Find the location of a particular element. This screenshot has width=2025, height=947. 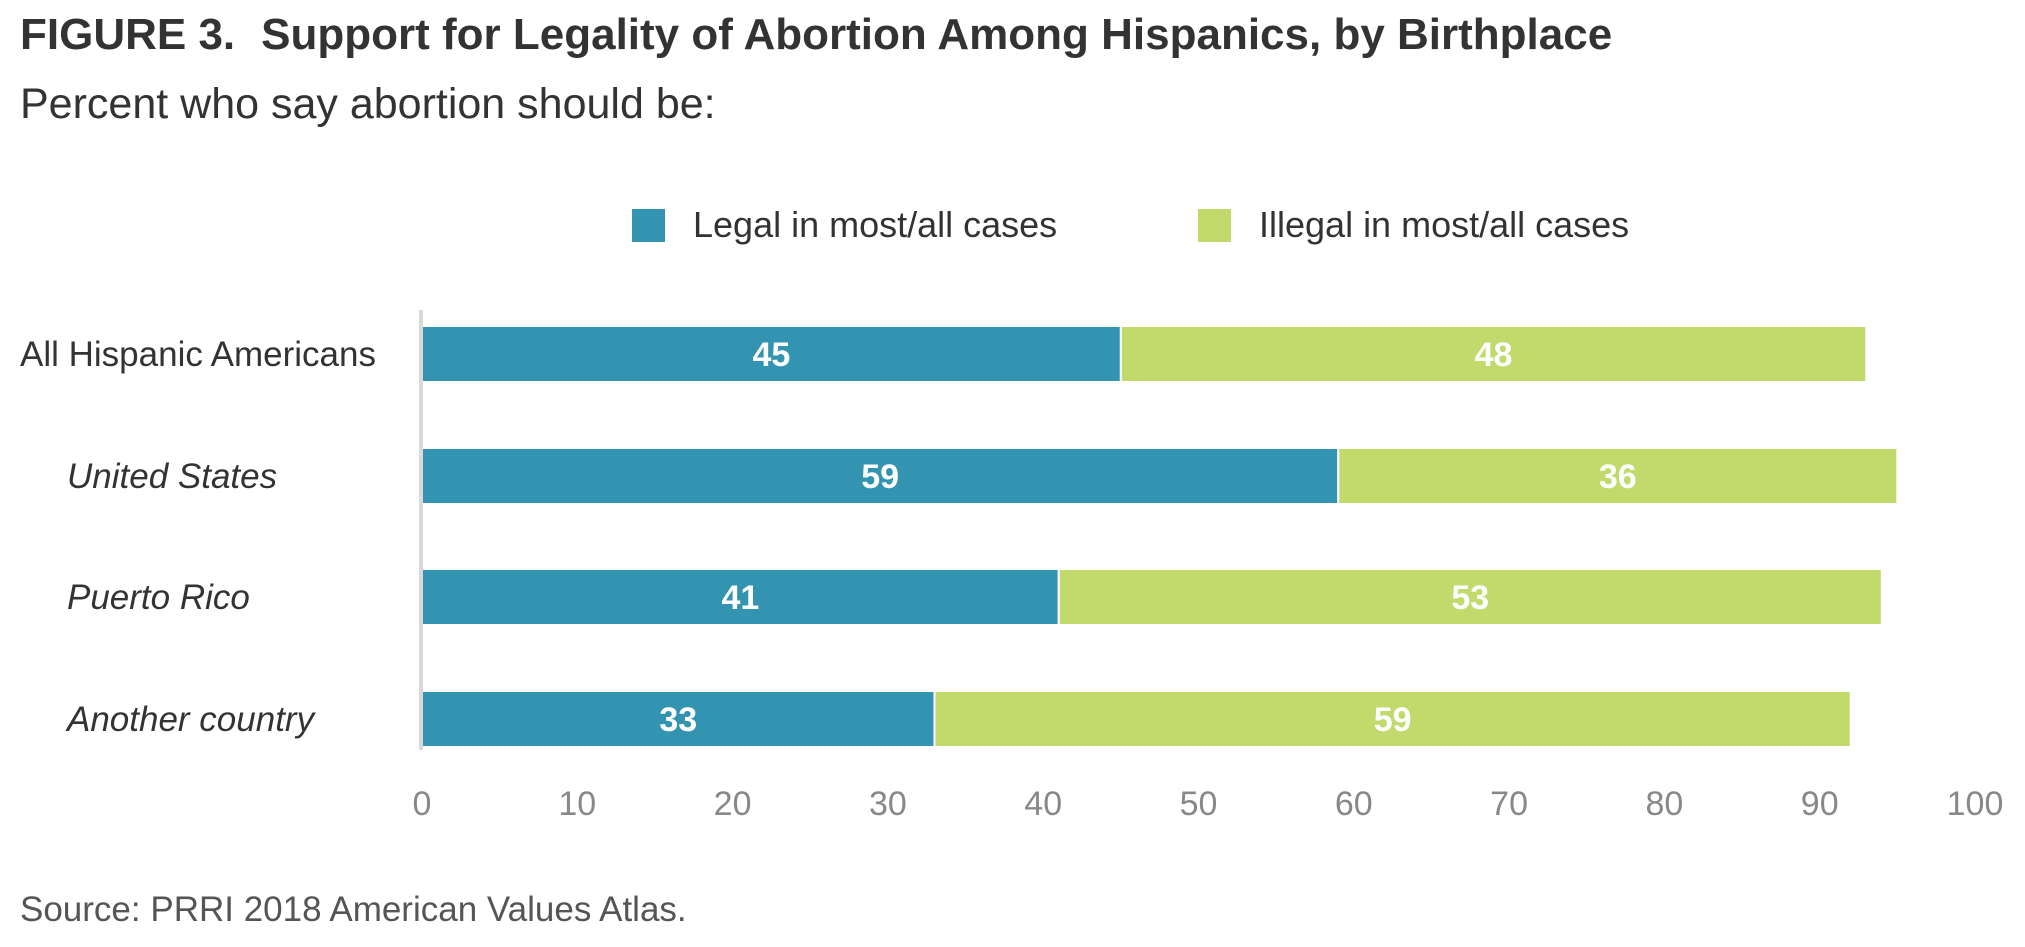

x-tick-label: 30 is located at coordinates (888, 804).